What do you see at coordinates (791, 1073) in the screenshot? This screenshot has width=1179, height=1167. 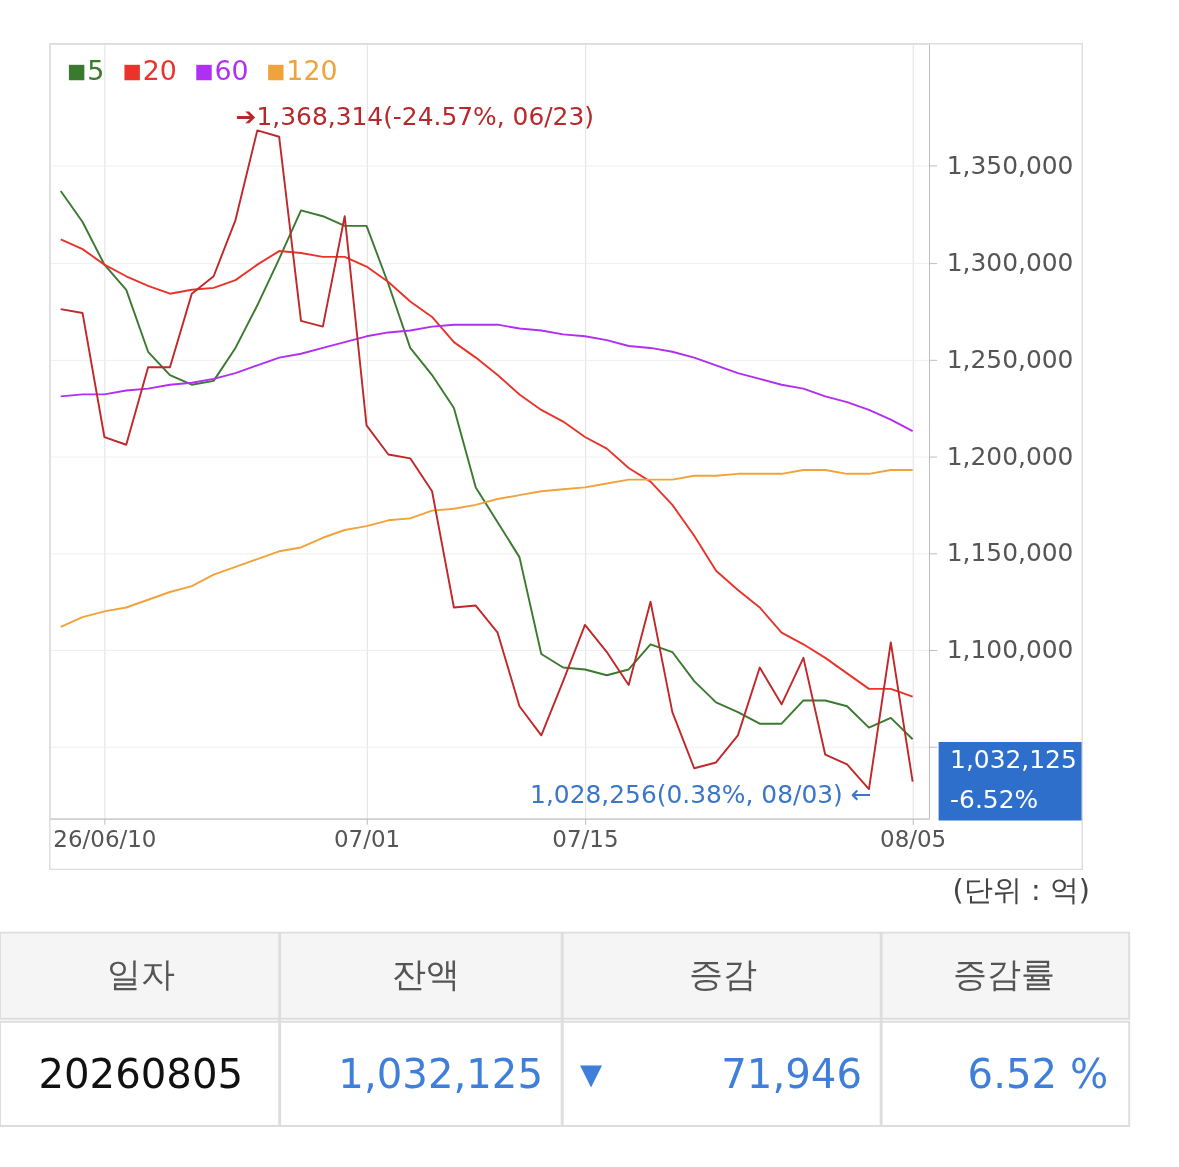 I see `text: 71,946` at bounding box center [791, 1073].